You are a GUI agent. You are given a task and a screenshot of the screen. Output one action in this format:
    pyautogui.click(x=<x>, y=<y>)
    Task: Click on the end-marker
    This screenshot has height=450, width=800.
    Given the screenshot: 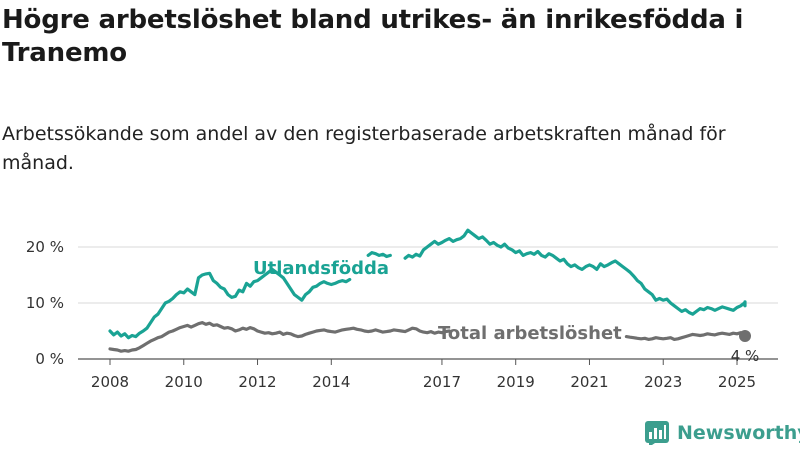 What is the action you would take?
    pyautogui.click(x=745, y=336)
    